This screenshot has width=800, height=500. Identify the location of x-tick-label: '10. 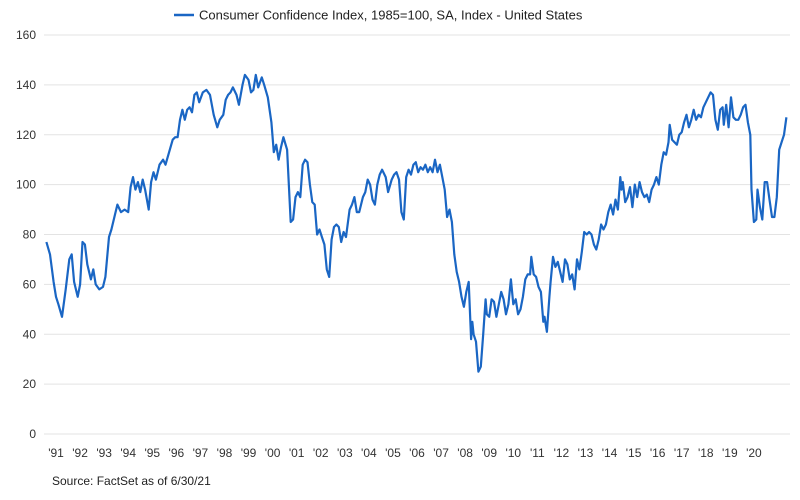
(513, 453).